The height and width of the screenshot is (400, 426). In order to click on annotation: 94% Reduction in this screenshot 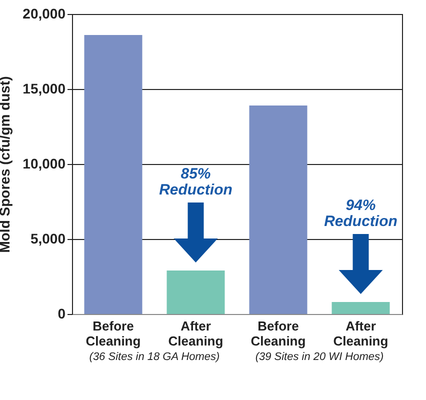, I will do `click(361, 213)`.